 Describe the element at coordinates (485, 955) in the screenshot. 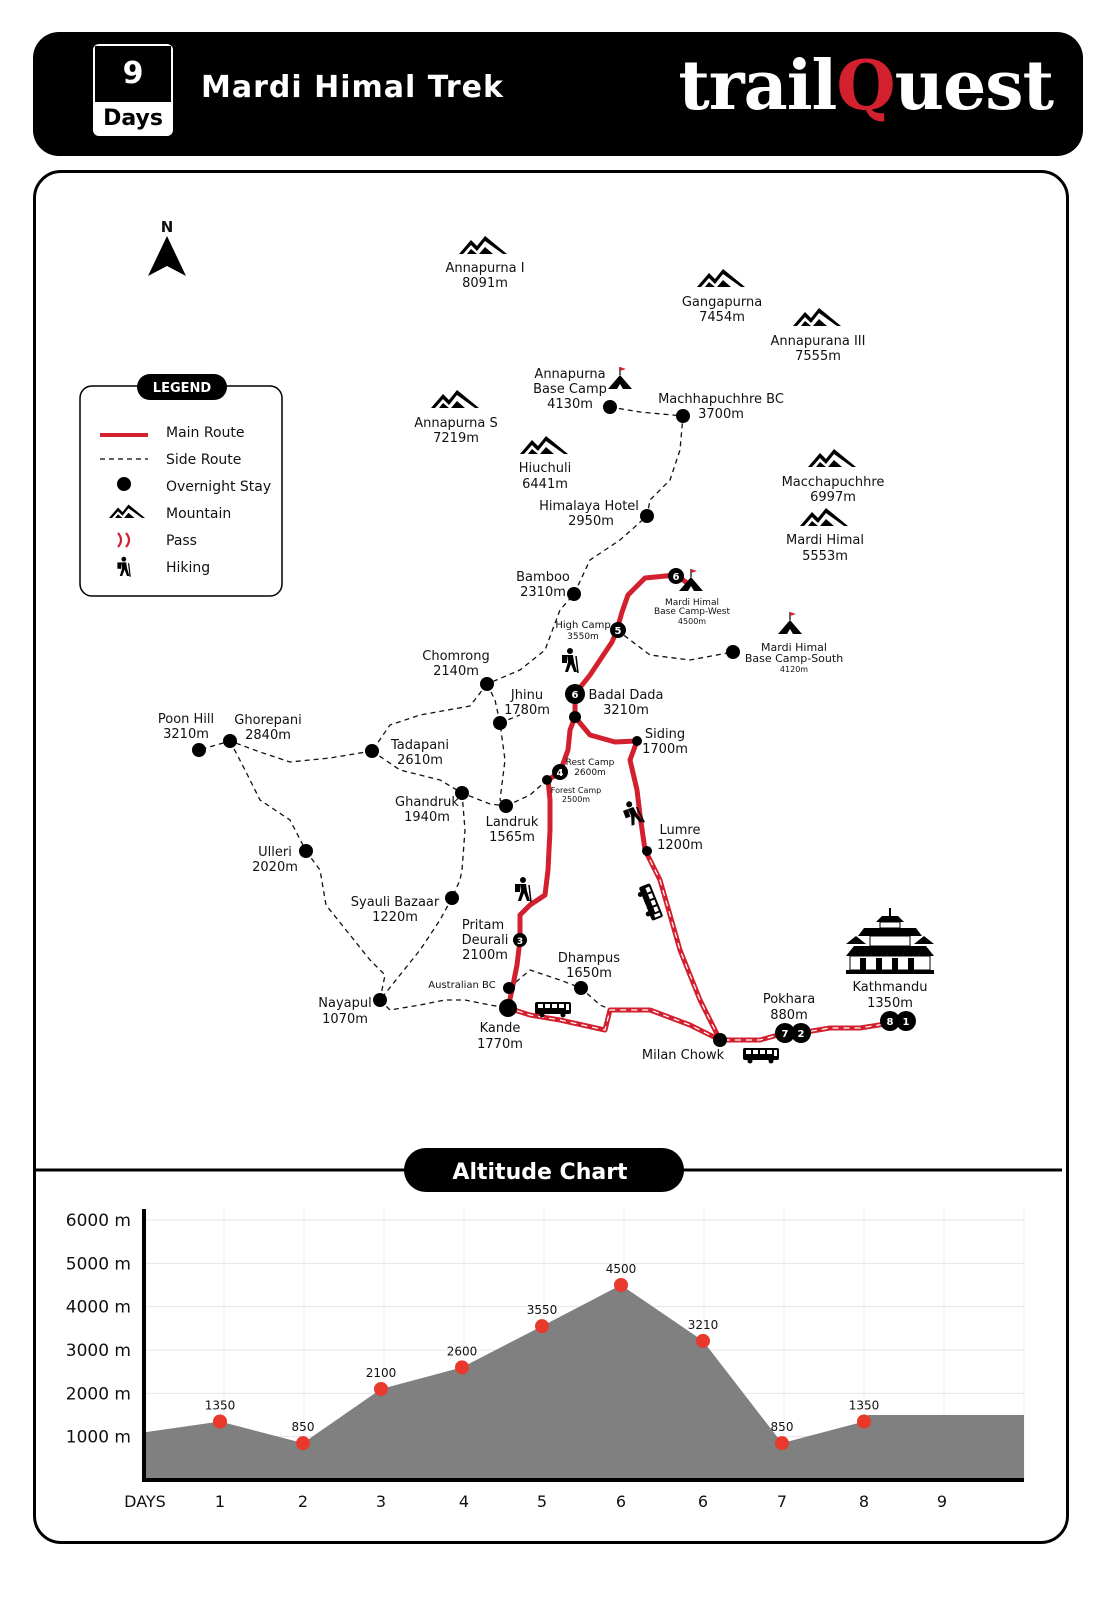

I see `place-alt: 2100m` at that location.